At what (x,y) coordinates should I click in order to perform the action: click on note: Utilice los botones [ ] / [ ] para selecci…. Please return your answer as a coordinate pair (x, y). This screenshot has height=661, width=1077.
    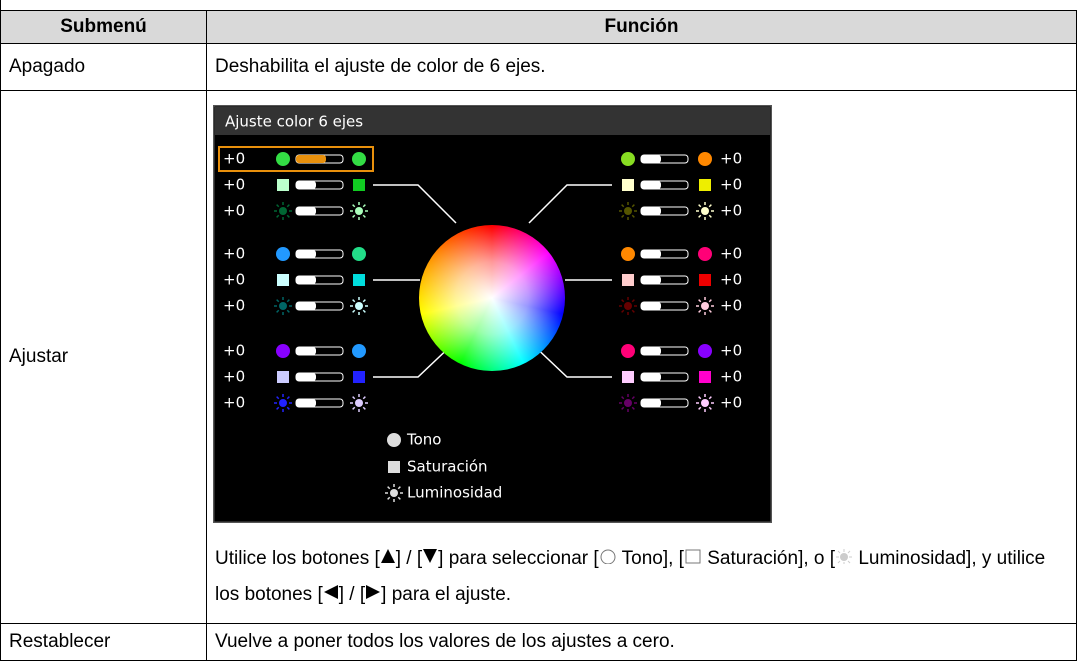
    Looking at the image, I should click on (641, 577).